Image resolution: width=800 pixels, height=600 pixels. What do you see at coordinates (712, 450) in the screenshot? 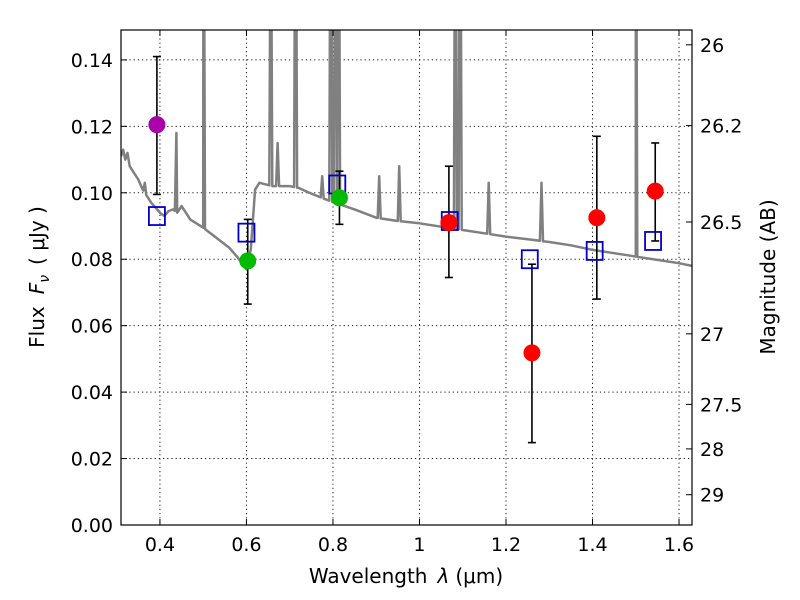
I see `magnitude-tick-label: 28` at bounding box center [712, 450].